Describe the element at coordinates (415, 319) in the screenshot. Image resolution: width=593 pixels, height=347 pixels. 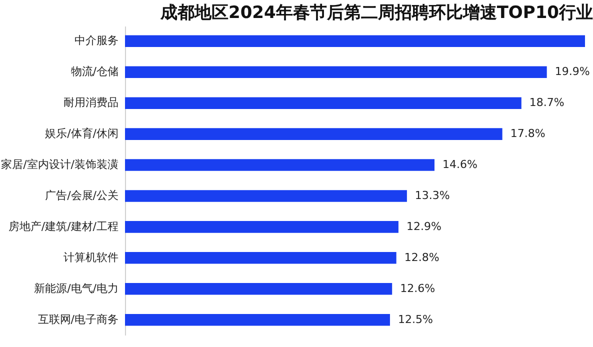
I see `data-label: 12.5%` at that location.